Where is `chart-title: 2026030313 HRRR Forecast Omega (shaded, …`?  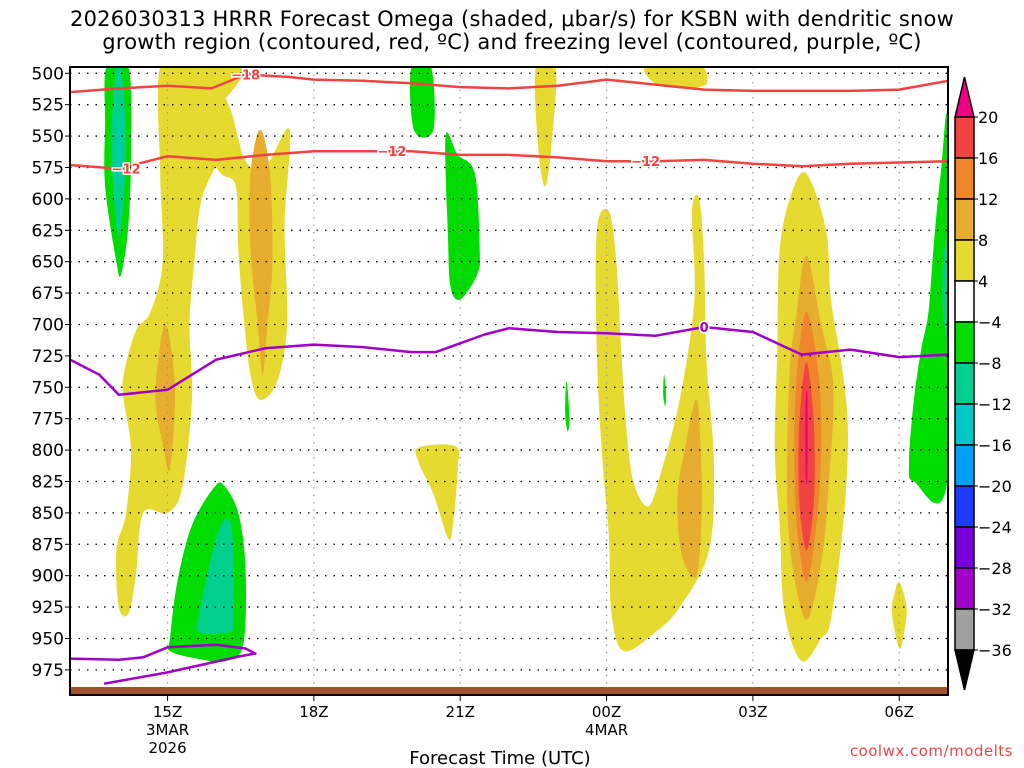 chart-title: 2026030313 HRRR Forecast Omega (shaded, … is located at coordinates (512, 31).